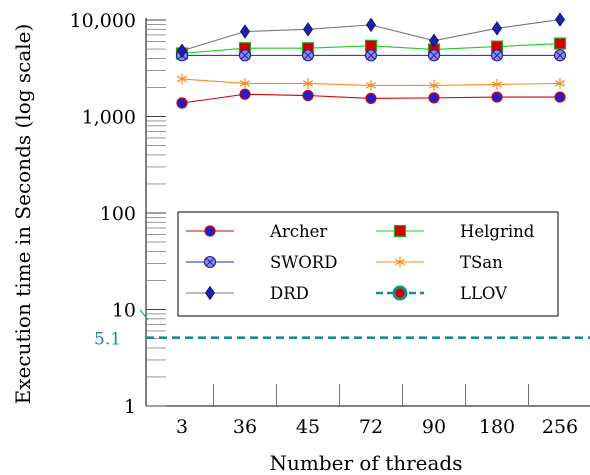 This screenshot has height=475, width=590. I want to click on legend-item-llov: LLOV, so click(442, 293).